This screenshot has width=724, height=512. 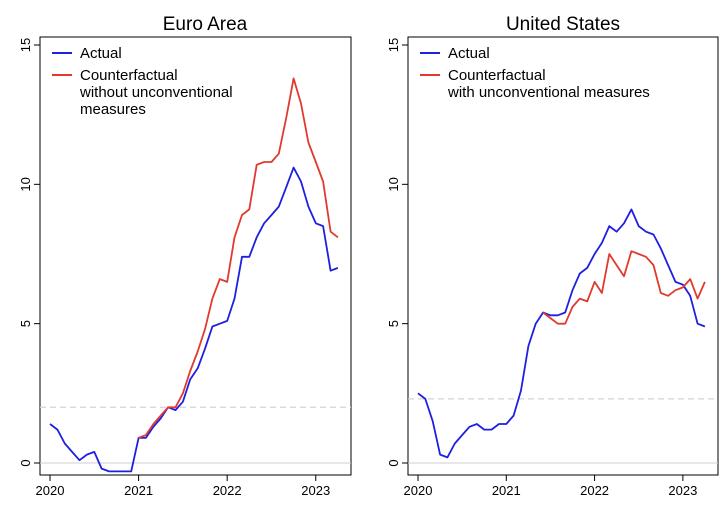 What do you see at coordinates (563, 24) in the screenshot?
I see `chart-title: United States` at bounding box center [563, 24].